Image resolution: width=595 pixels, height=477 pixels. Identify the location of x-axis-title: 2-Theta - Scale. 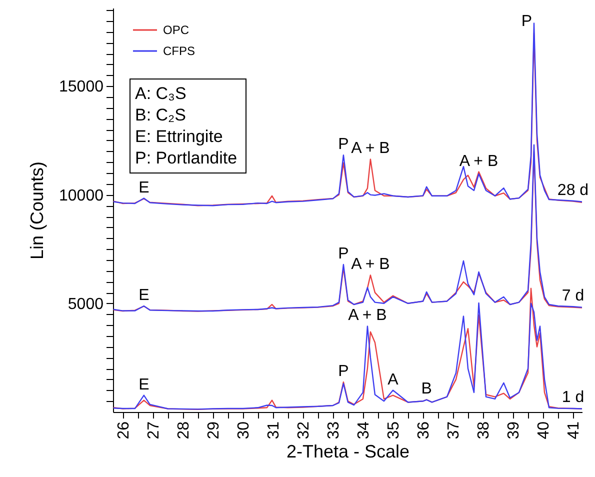
(348, 451).